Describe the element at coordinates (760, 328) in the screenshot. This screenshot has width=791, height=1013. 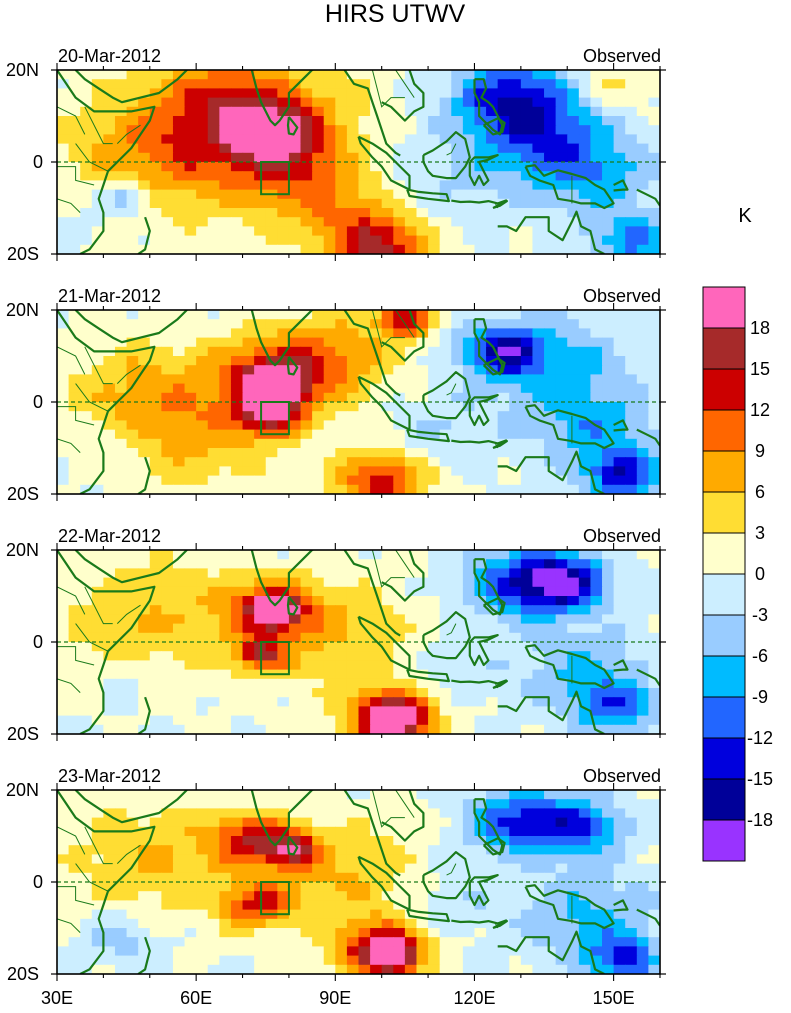
I see `colorbar-label: 18` at that location.